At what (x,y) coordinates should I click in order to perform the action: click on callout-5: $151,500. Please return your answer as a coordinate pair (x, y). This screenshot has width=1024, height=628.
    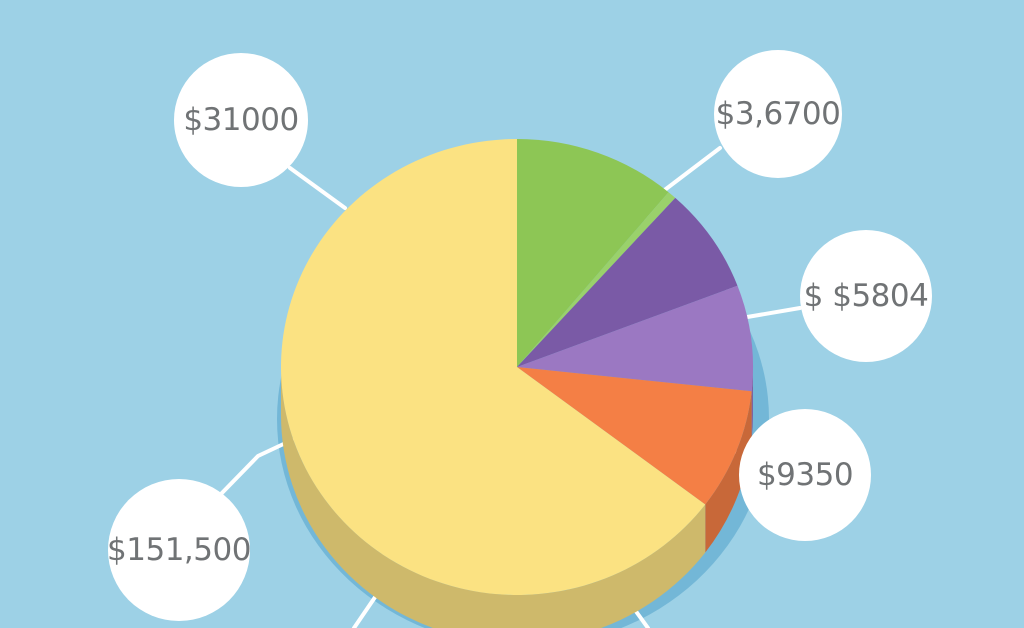
    Looking at the image, I should click on (179, 550).